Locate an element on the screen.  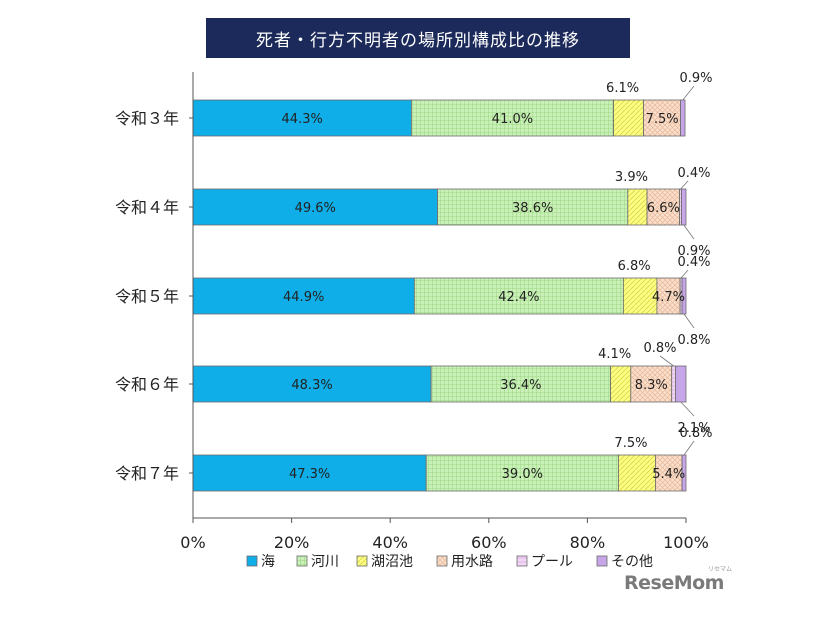
data-label: 5.4% is located at coordinates (668, 474).